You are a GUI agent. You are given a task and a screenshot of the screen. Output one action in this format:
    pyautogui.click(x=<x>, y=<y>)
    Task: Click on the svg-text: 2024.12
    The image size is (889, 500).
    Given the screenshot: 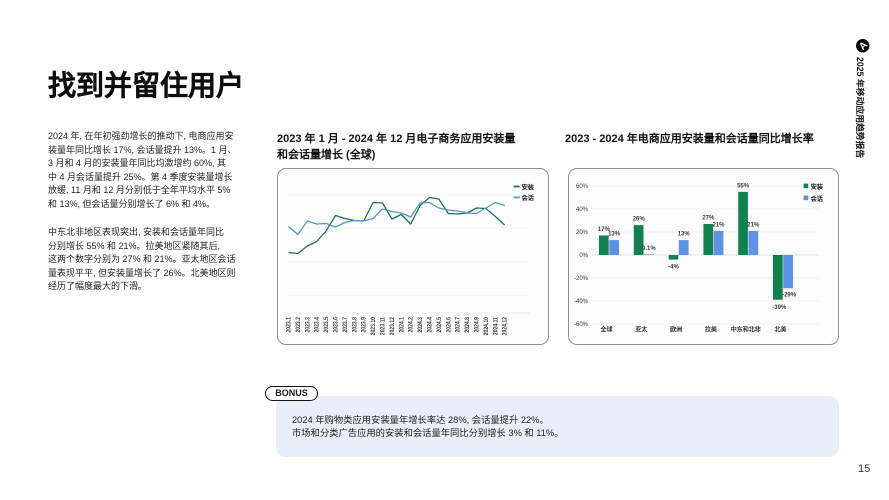 What is the action you would take?
    pyautogui.click(x=505, y=326)
    